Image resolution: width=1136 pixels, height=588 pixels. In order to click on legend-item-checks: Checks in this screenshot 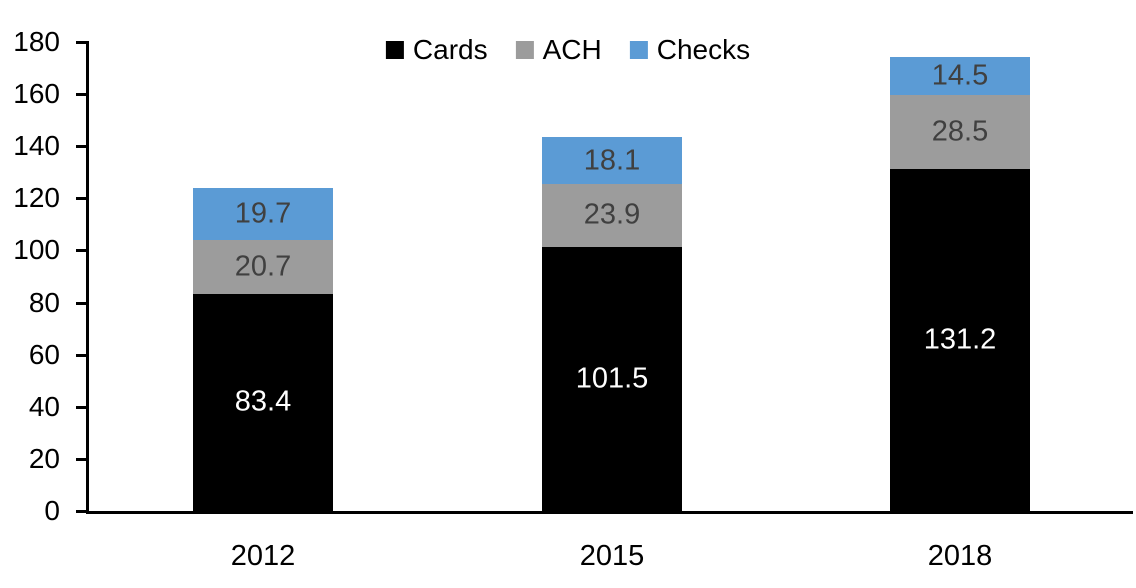, I will do `click(690, 50)`.